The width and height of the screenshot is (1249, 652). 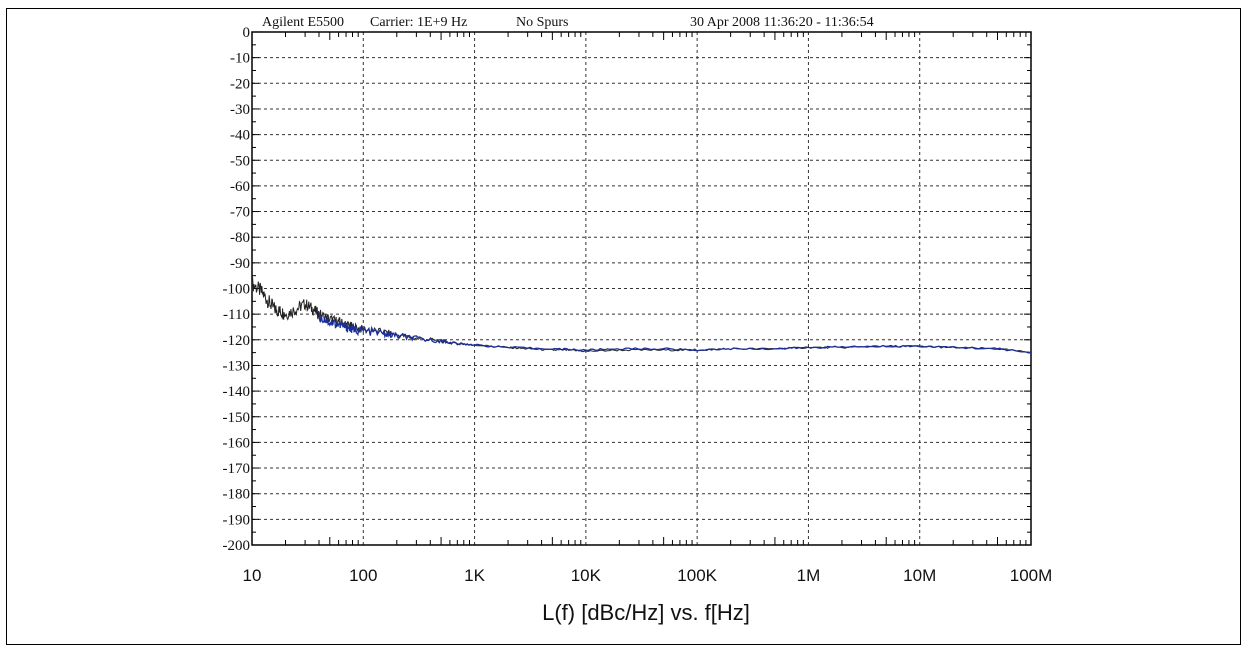 What do you see at coordinates (919, 575) in the screenshot?
I see `x-tick-label: 10M` at bounding box center [919, 575].